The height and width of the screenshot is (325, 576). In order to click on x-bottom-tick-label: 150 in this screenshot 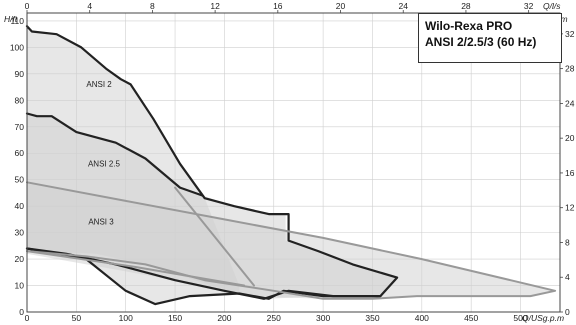, I will do `click(175, 318)`.